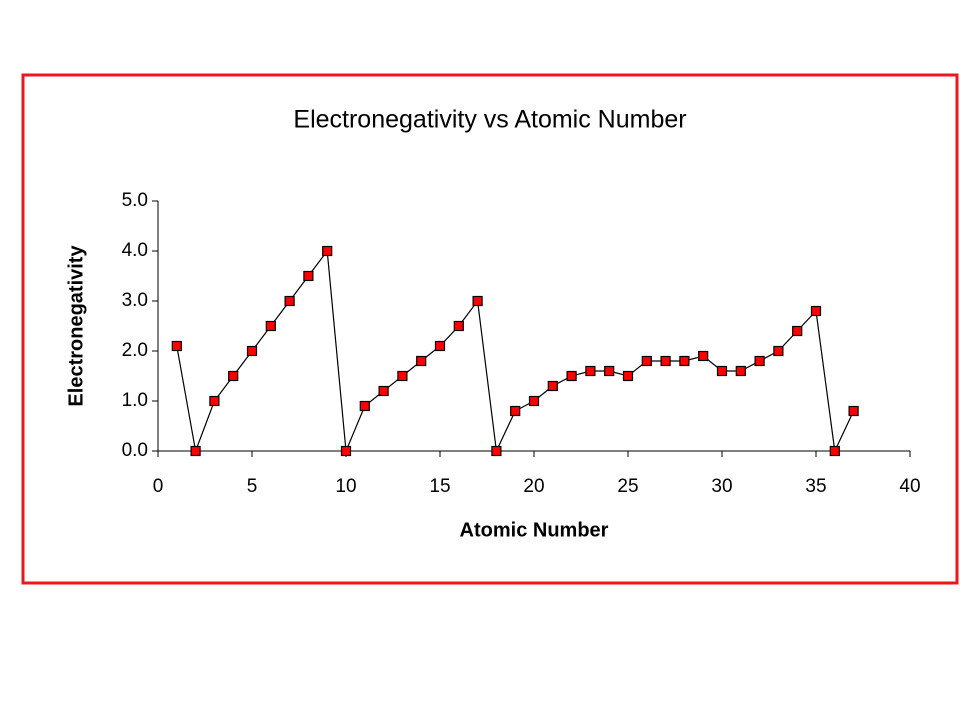 The height and width of the screenshot is (720, 960). Describe the element at coordinates (909, 486) in the screenshot. I see `x-tick-label: 40` at that location.